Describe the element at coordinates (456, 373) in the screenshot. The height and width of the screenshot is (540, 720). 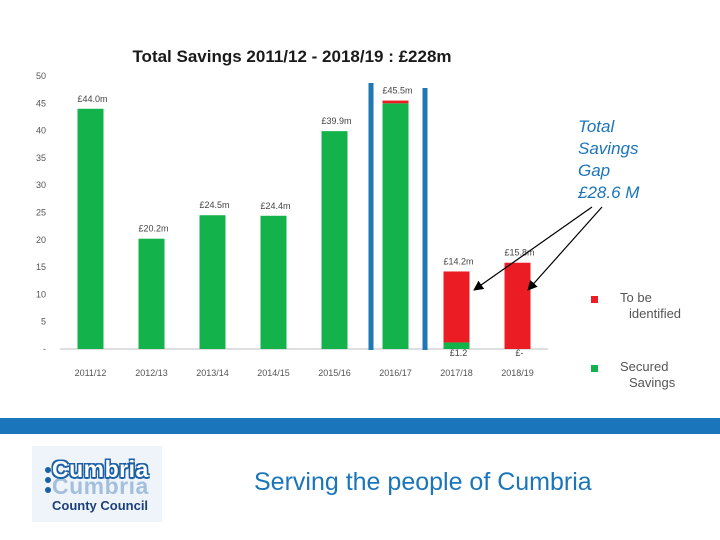
I see `x-tick-label: 2017/18` at that location.